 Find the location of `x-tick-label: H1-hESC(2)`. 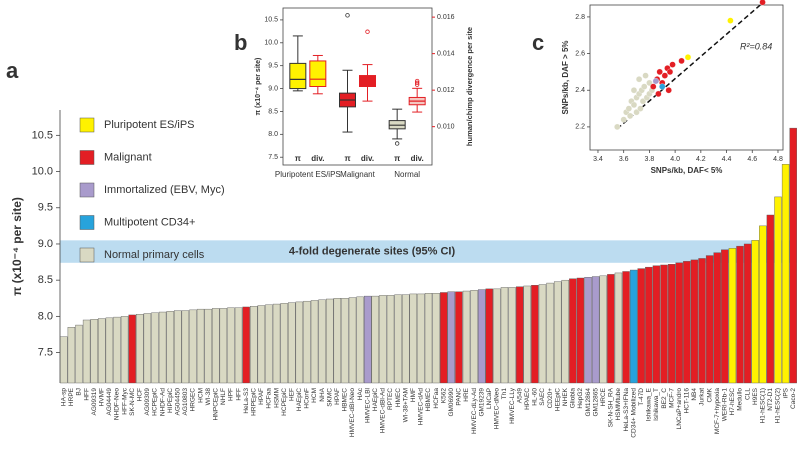

x-tick-label: H1-hESC(2) is located at coordinates (778, 405).